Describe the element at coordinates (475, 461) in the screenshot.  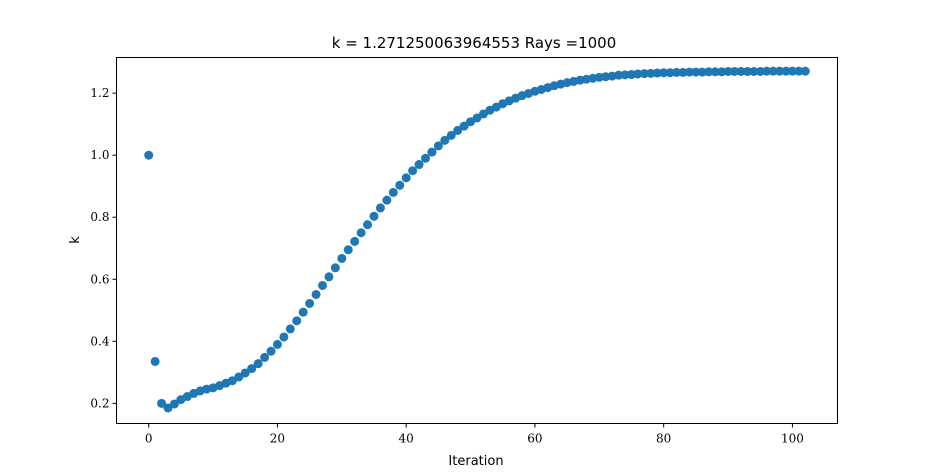
I see `x-axis-label: Iteration` at that location.